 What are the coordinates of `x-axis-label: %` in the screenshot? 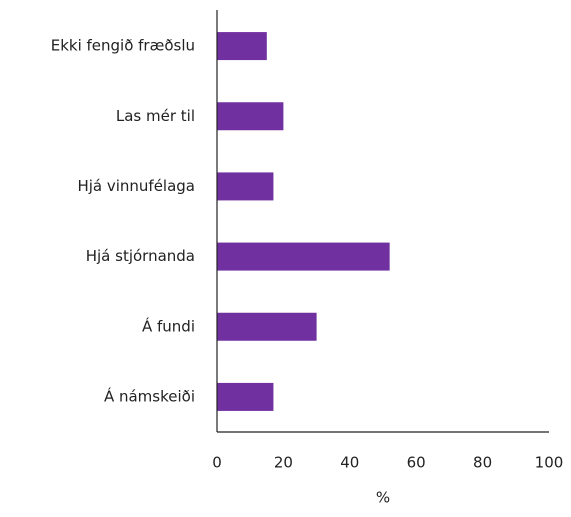 It's located at (383, 498).